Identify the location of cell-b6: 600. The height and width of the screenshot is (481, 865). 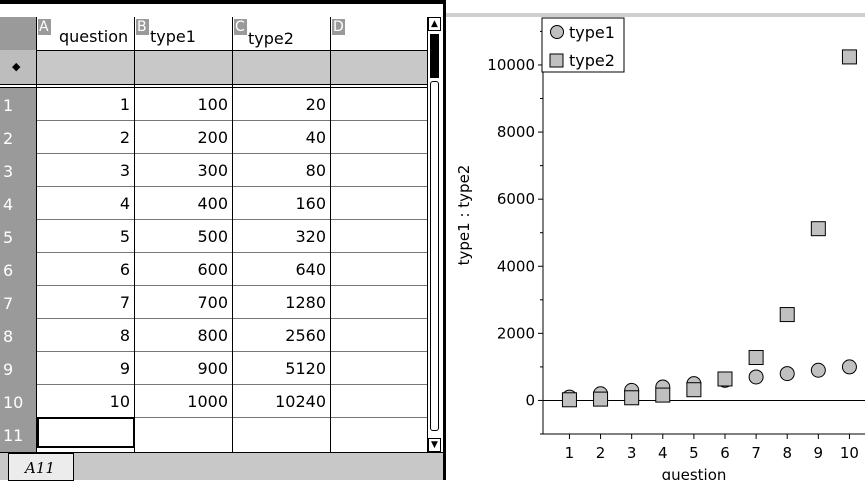
(212, 269).